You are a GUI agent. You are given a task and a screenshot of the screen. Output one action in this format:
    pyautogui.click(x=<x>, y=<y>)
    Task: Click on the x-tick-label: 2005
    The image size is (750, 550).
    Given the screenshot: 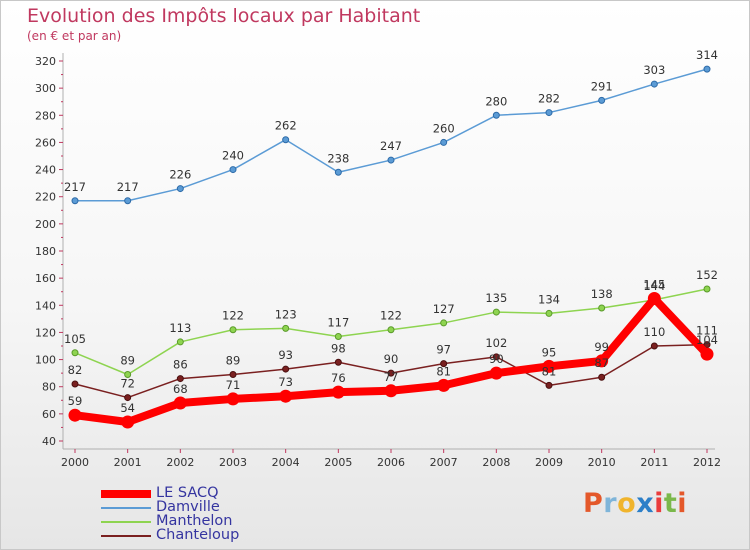 What is the action you would take?
    pyautogui.click(x=338, y=462)
    